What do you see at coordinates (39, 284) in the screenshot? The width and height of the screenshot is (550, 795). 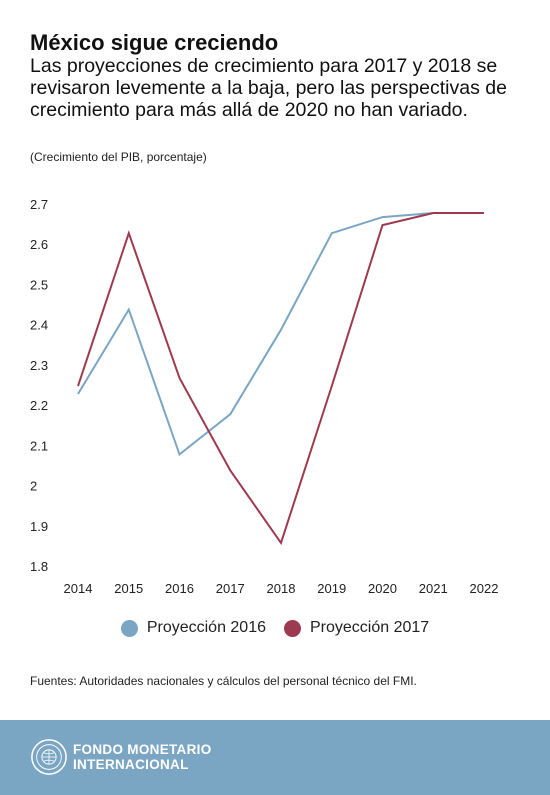 I see `y-tick-label: 2.5` at bounding box center [39, 284].